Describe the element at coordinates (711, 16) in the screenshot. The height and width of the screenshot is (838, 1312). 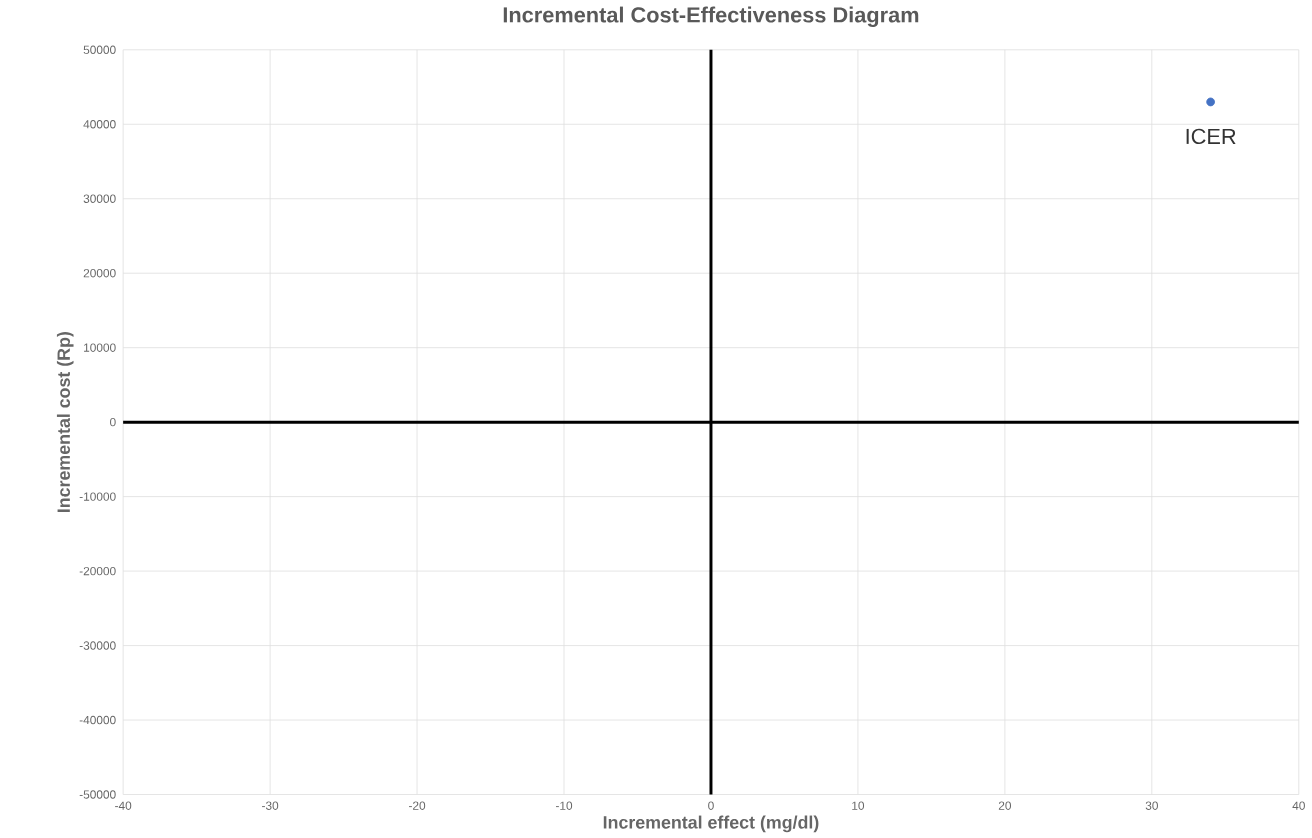
I see `chart-title: Incremental Cost-Effectiveness Diagram` at that location.